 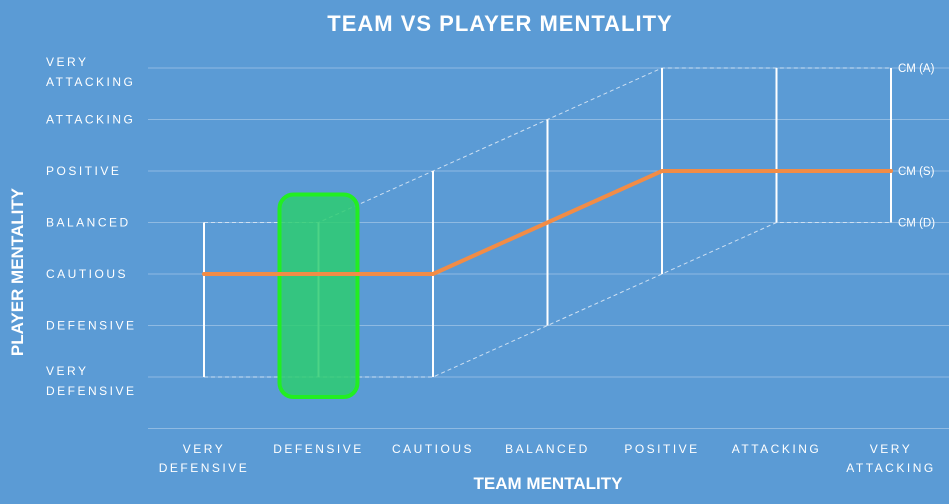 I want to click on series-label-support: CM (S), so click(x=916, y=172).